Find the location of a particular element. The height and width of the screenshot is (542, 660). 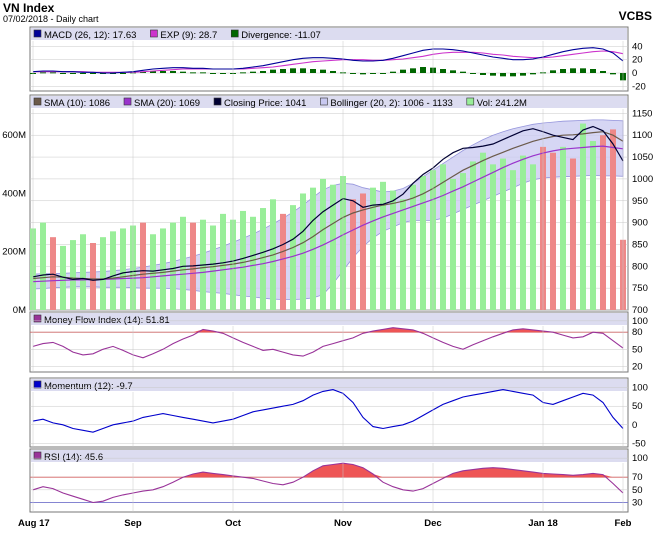

price-tick-7: 800 is located at coordinates (640, 266).